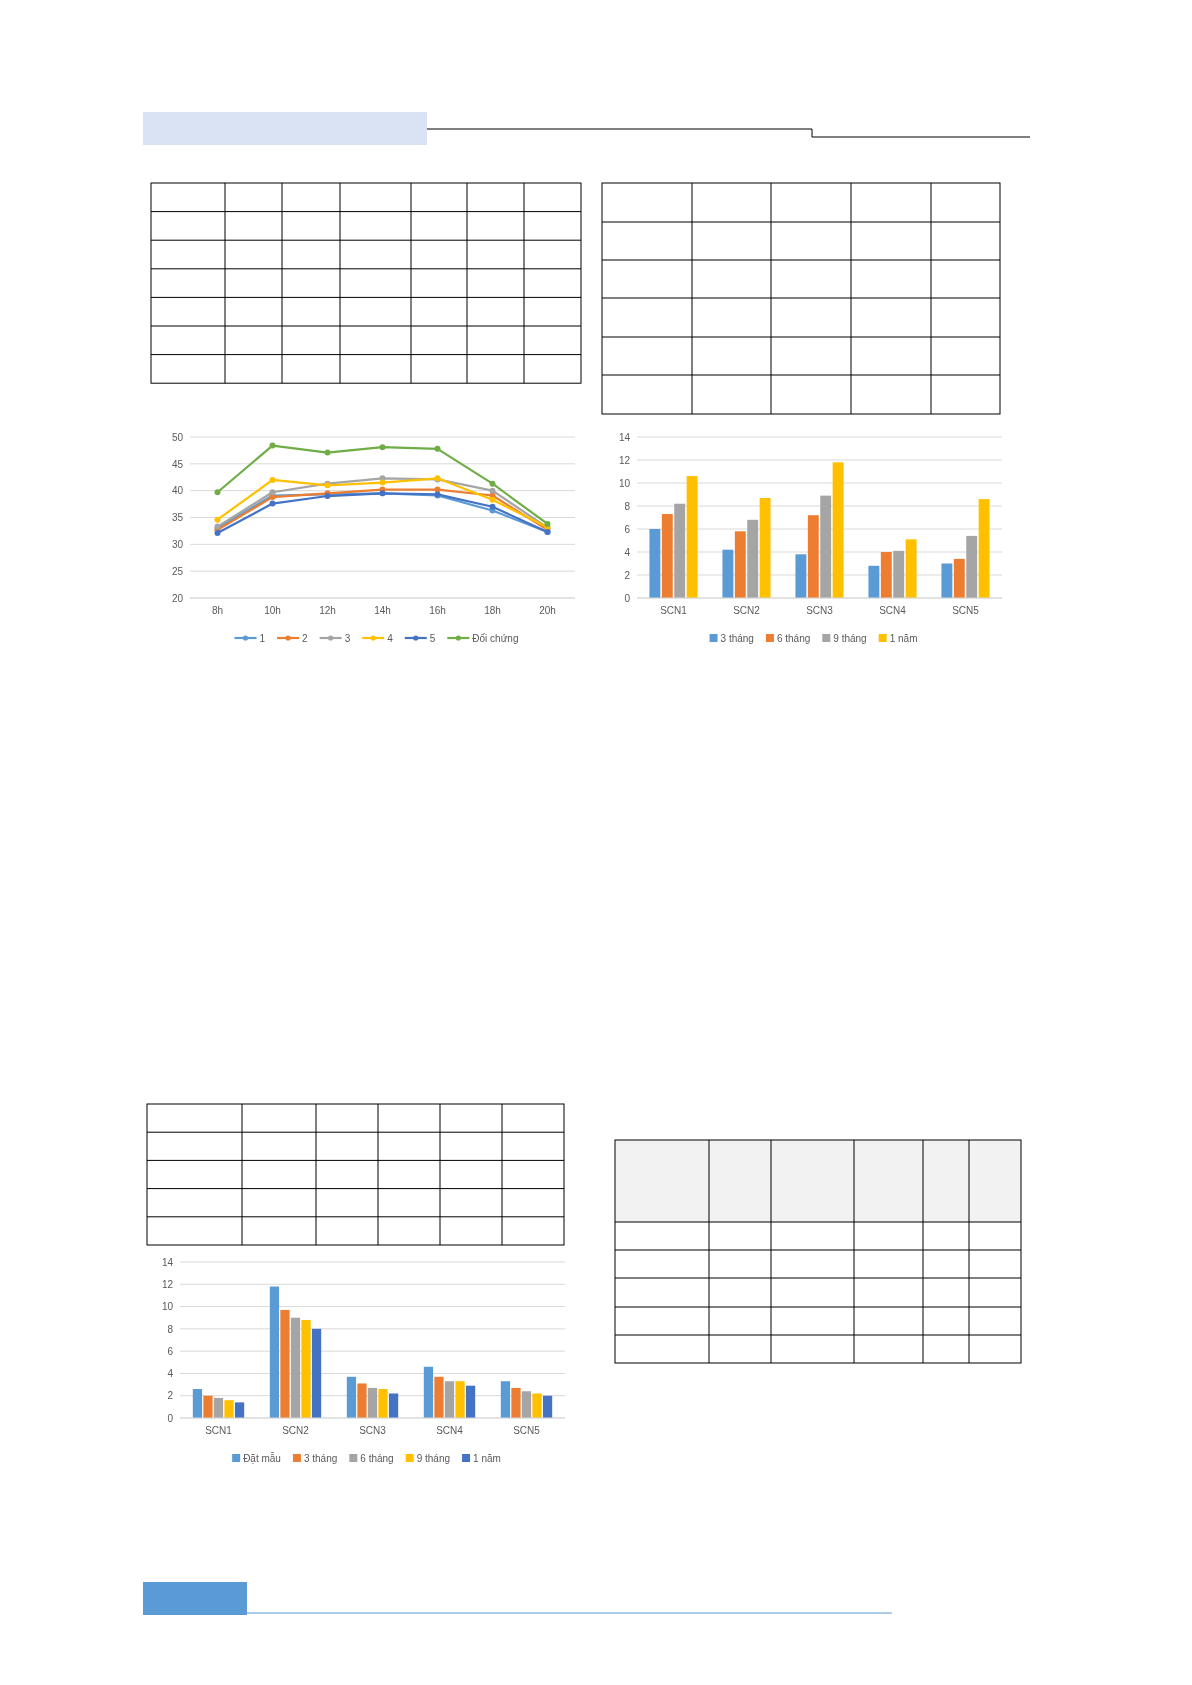 Image resolution: width=1192 pixels, height=1685 pixels. Describe the element at coordinates (177, 464) in the screenshot. I see `y-tick-label: 45` at that location.